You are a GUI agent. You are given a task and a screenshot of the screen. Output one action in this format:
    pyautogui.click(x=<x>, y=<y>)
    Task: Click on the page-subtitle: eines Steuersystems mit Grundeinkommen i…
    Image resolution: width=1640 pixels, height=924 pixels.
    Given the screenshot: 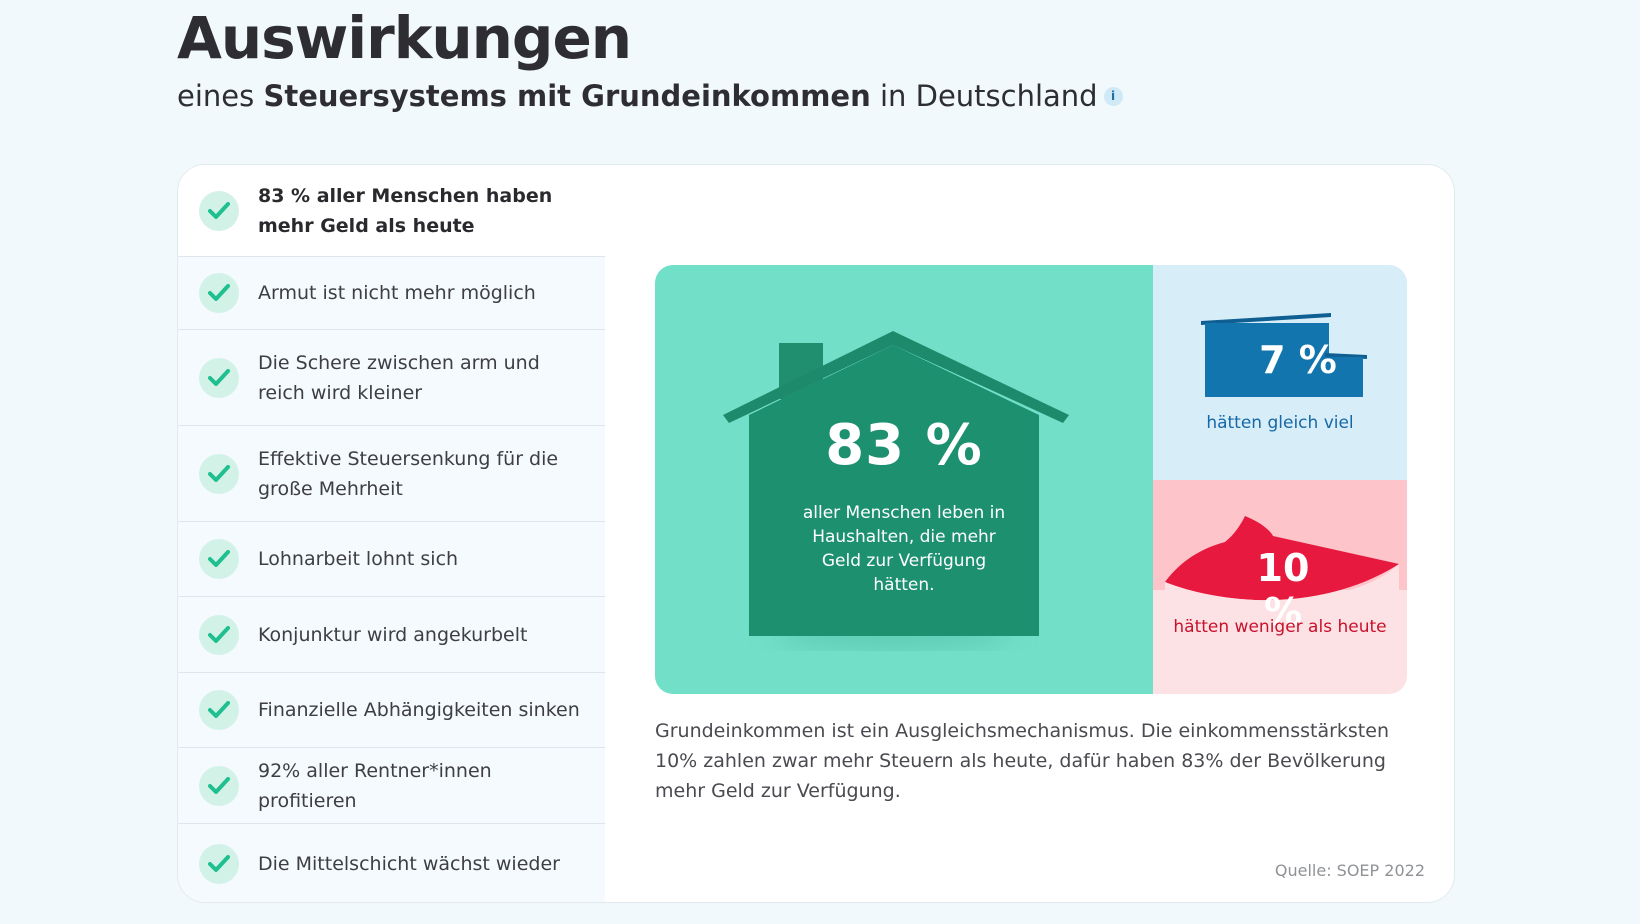 What is the action you would take?
    pyautogui.click(x=650, y=96)
    